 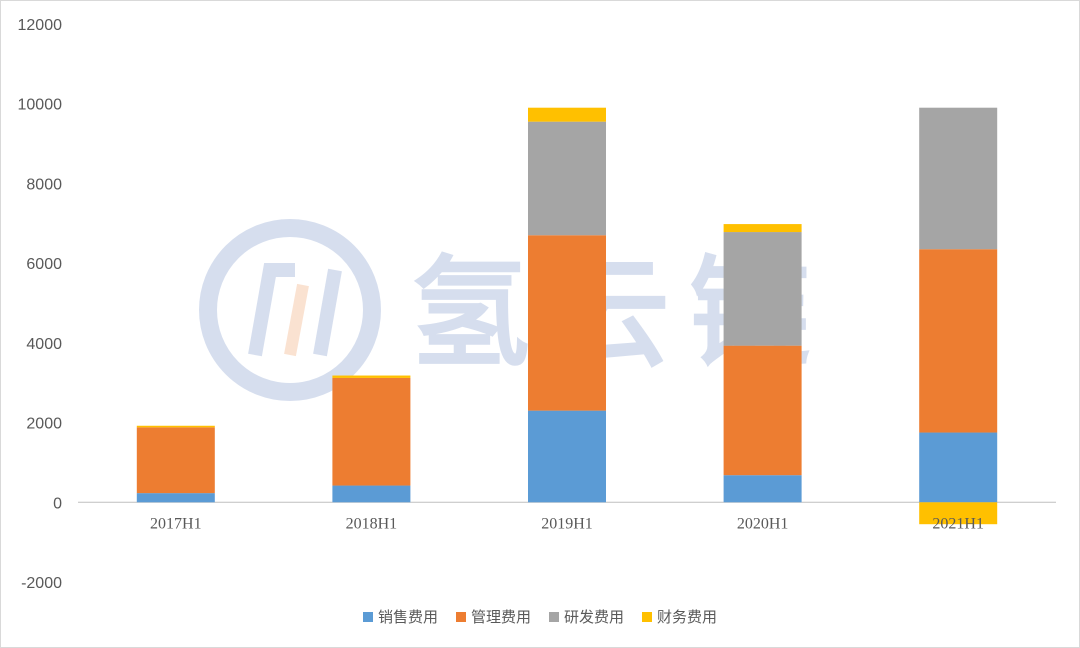 What do you see at coordinates (958, 523) in the screenshot?
I see `x-tick-label: 2021H1` at bounding box center [958, 523].